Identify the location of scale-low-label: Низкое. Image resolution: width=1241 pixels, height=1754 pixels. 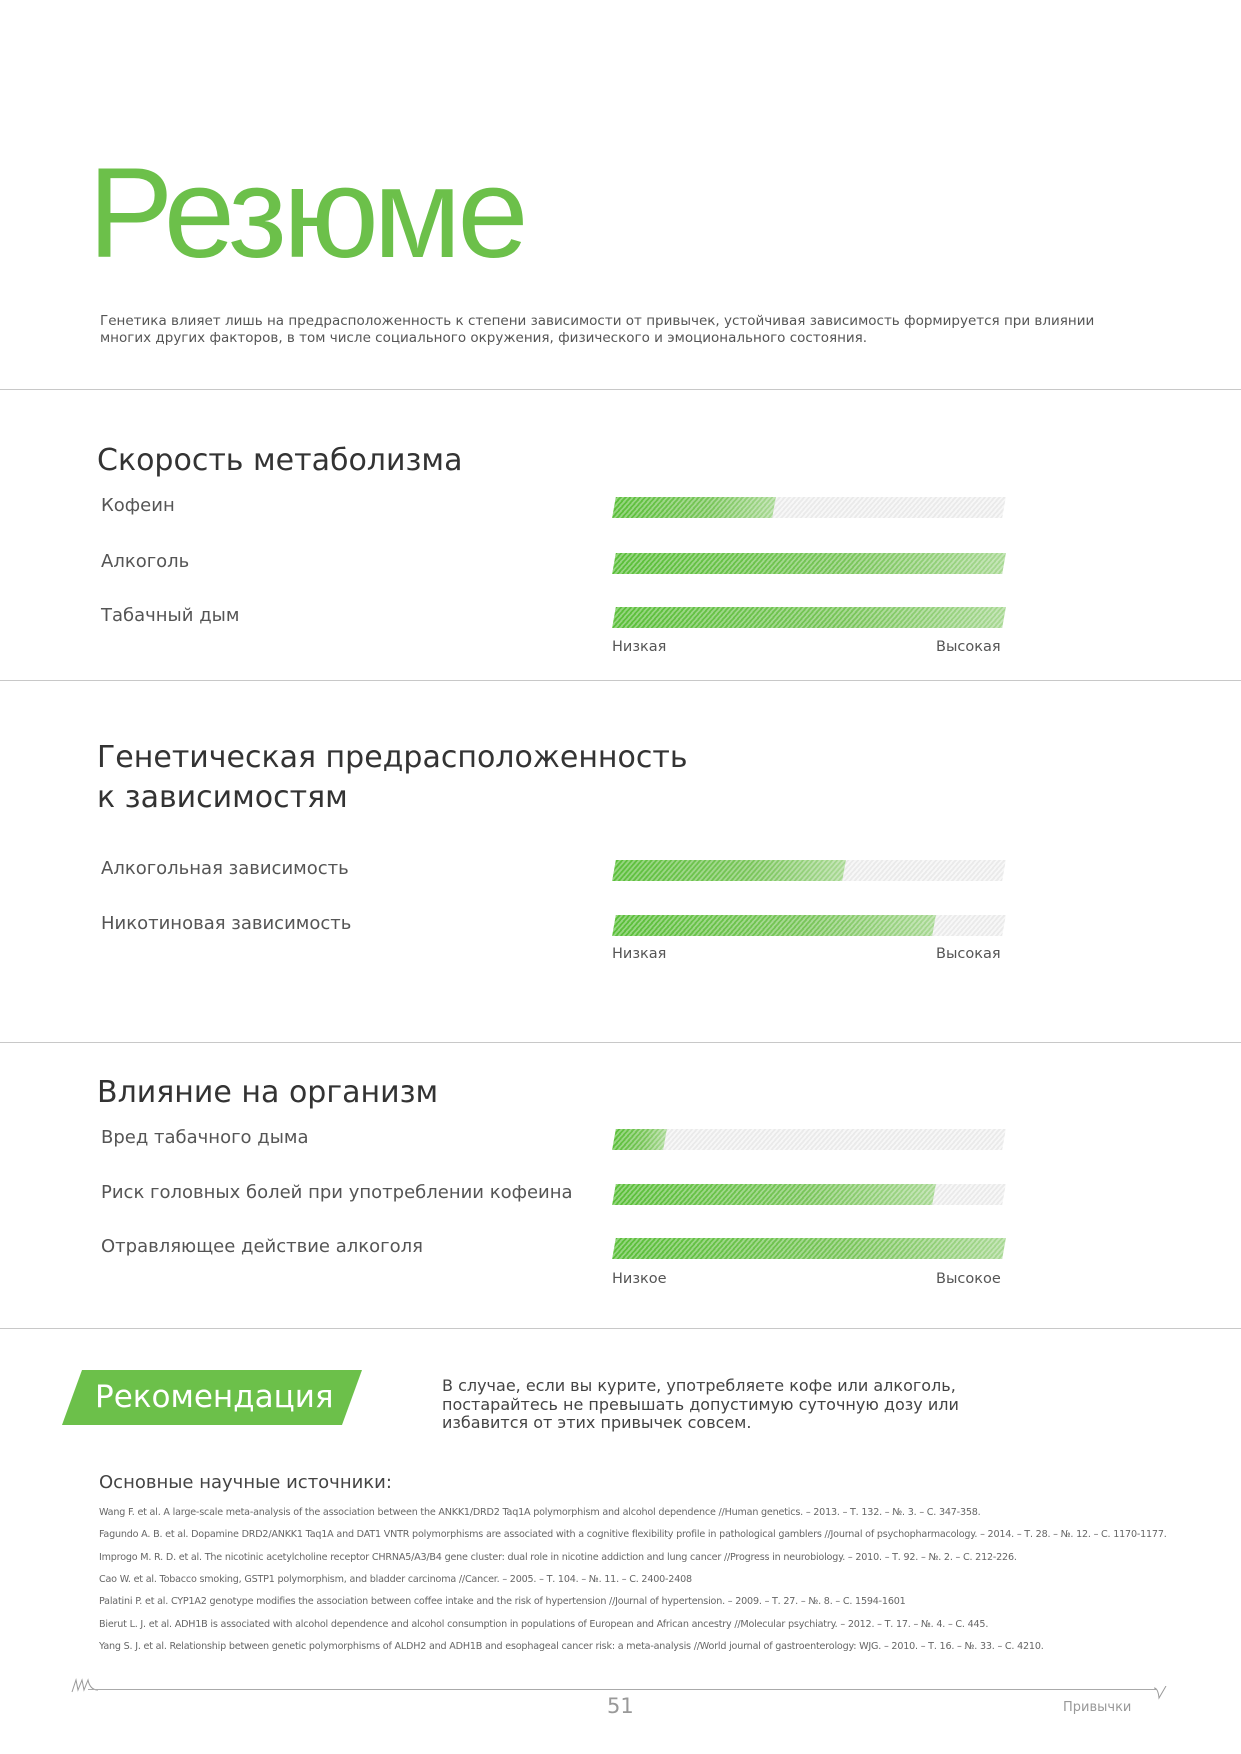
(639, 1279).